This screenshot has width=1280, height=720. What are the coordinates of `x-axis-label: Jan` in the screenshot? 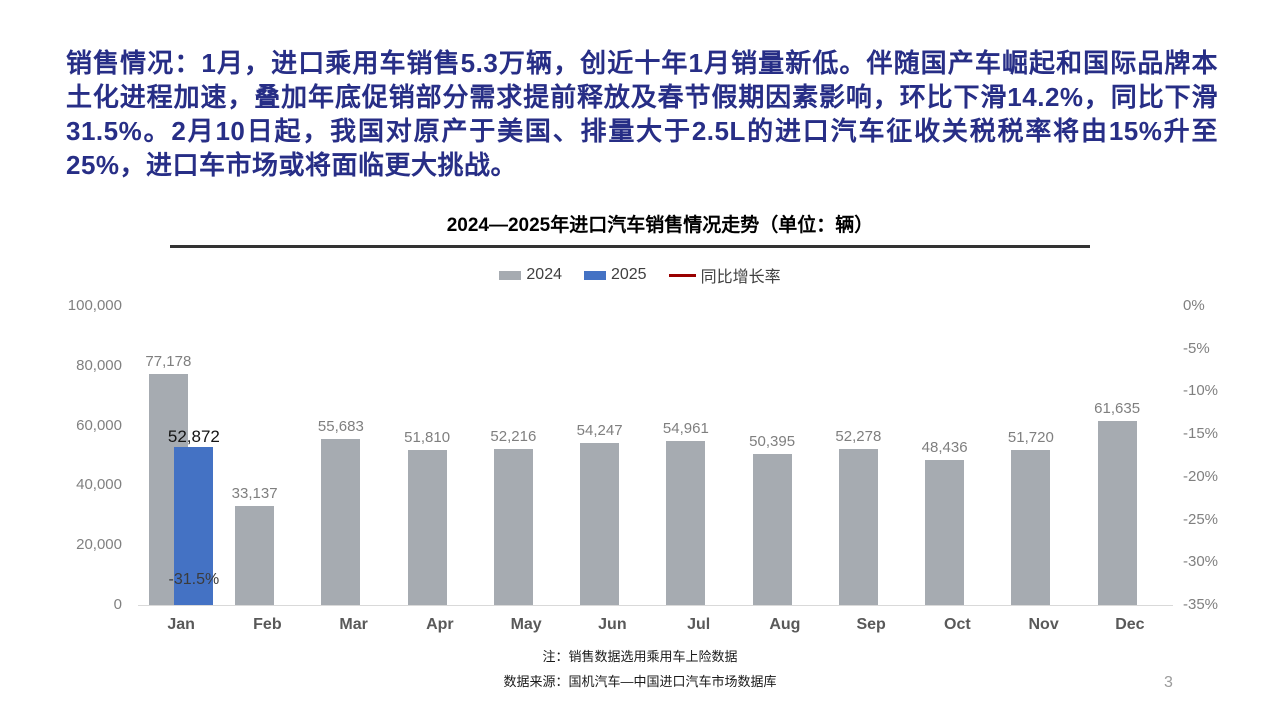 It's located at (181, 624).